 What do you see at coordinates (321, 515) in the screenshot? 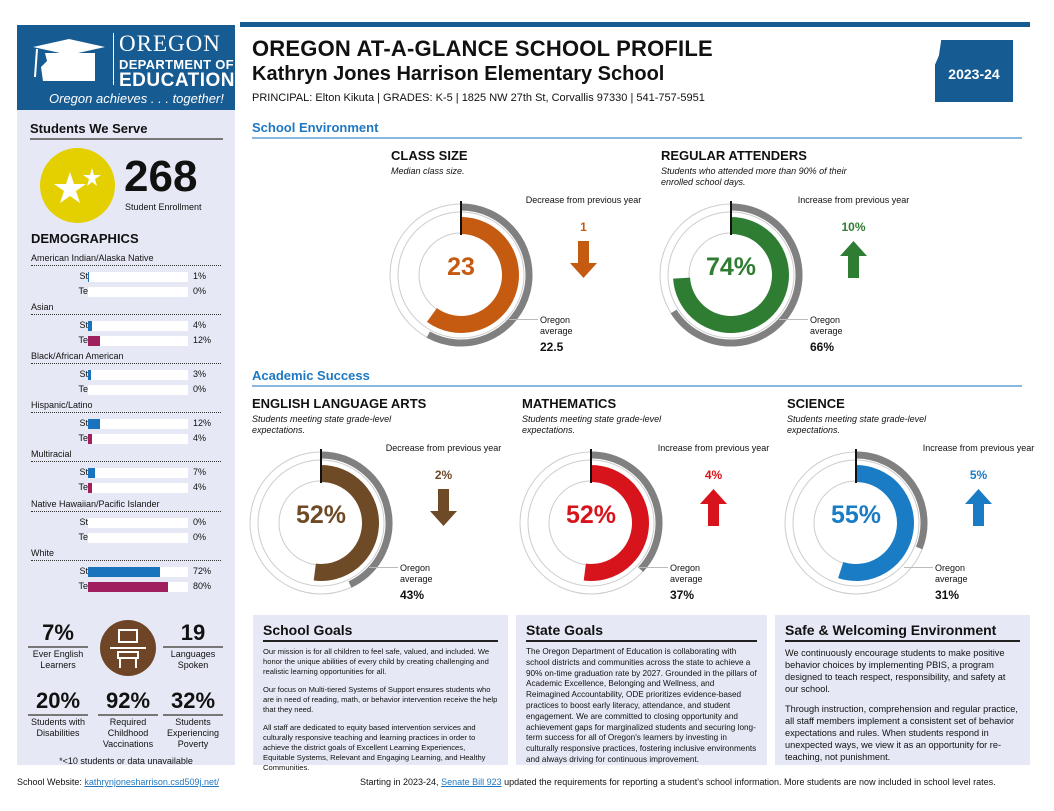
I see `metric-value: 52%` at bounding box center [321, 515].